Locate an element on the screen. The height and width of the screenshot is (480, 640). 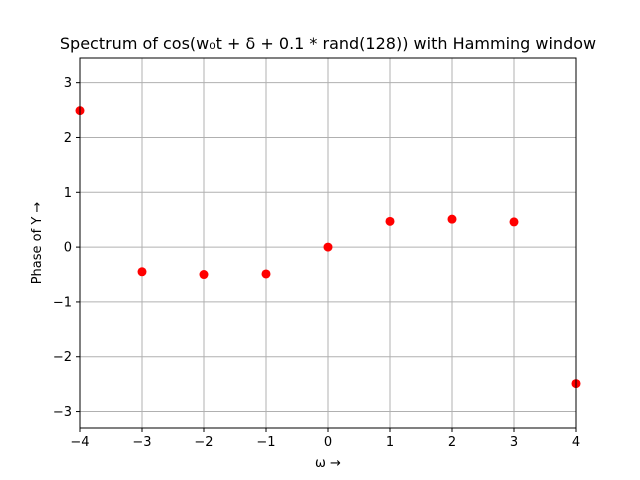
x-tick-label: 3 is located at coordinates (514, 442).